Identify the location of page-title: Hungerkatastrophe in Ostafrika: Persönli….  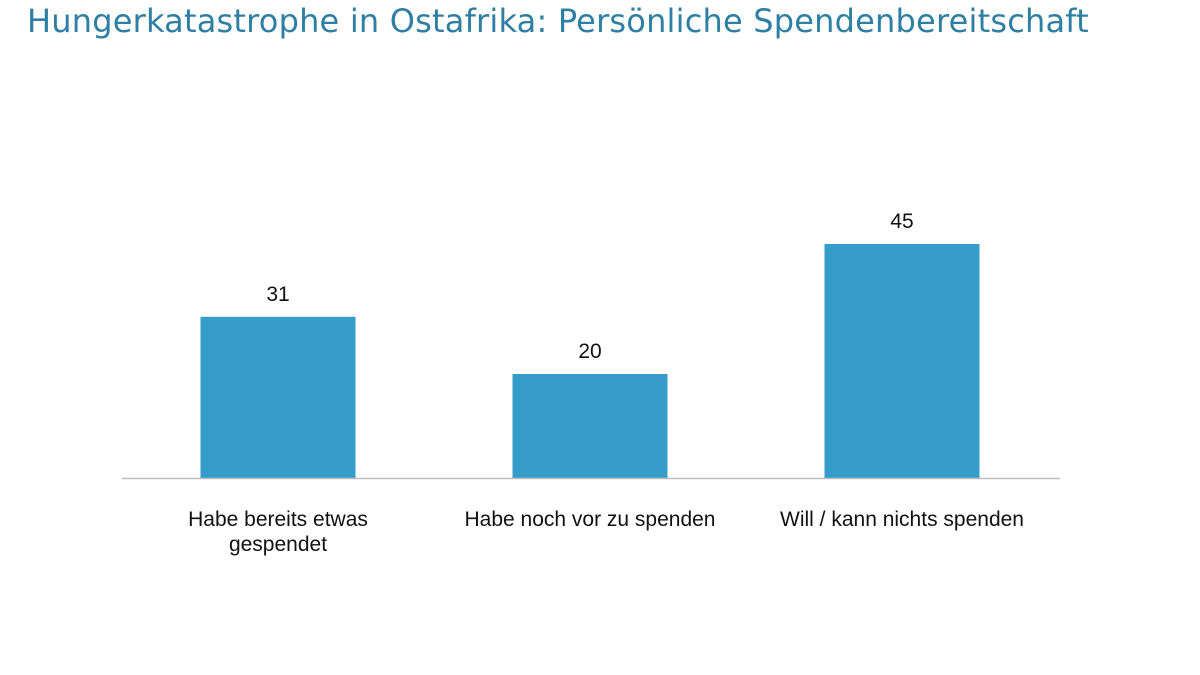
(558, 21).